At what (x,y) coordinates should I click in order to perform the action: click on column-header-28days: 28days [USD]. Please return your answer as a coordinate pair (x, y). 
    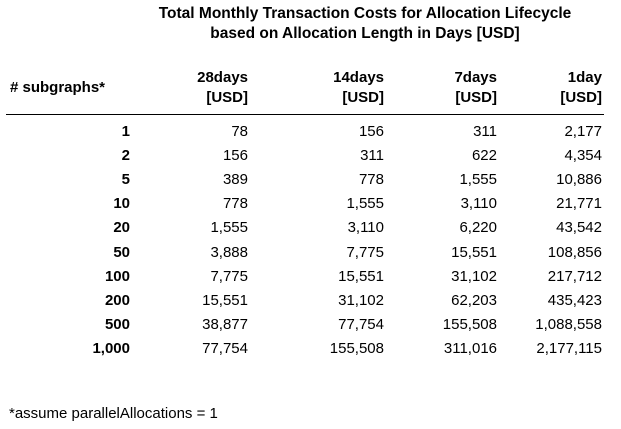
    Looking at the image, I should click on (191, 91).